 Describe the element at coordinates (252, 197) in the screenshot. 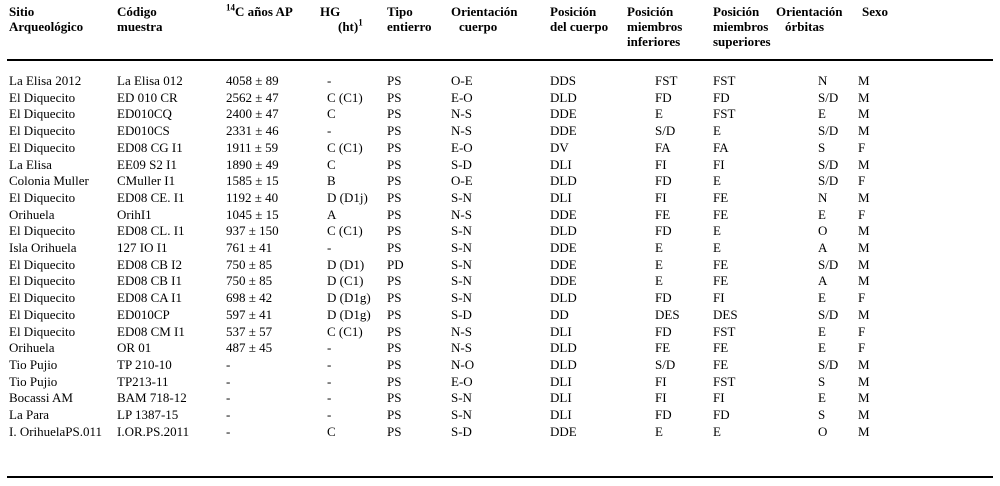

I see `cell-c14: 1192 ± 40` at that location.